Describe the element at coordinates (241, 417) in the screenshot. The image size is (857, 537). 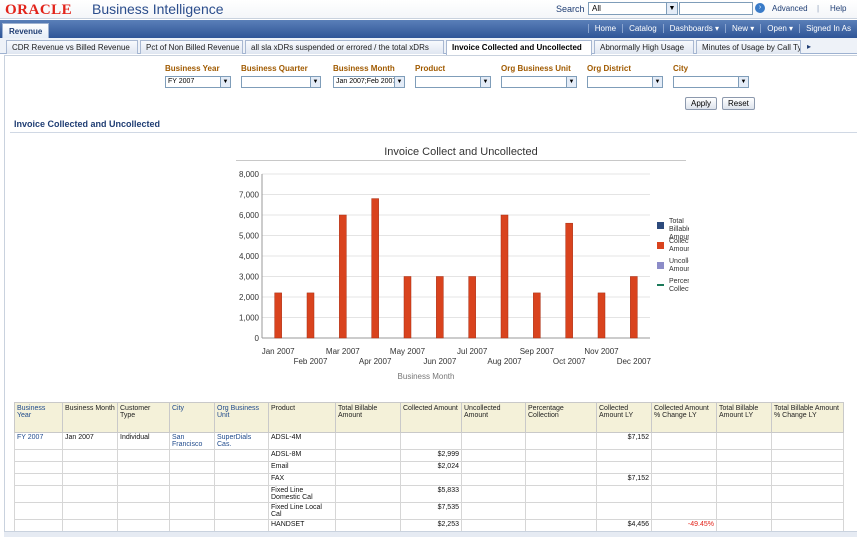
I see `header-org-business-unit: Org Business Unit` at that location.